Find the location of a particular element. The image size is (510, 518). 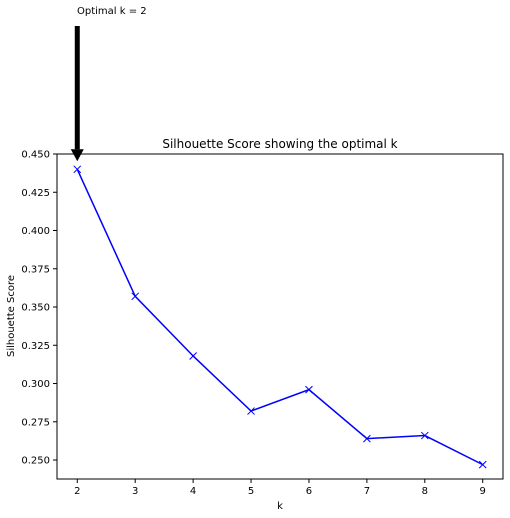

y-tick-label: 0.300 is located at coordinates (35, 384).